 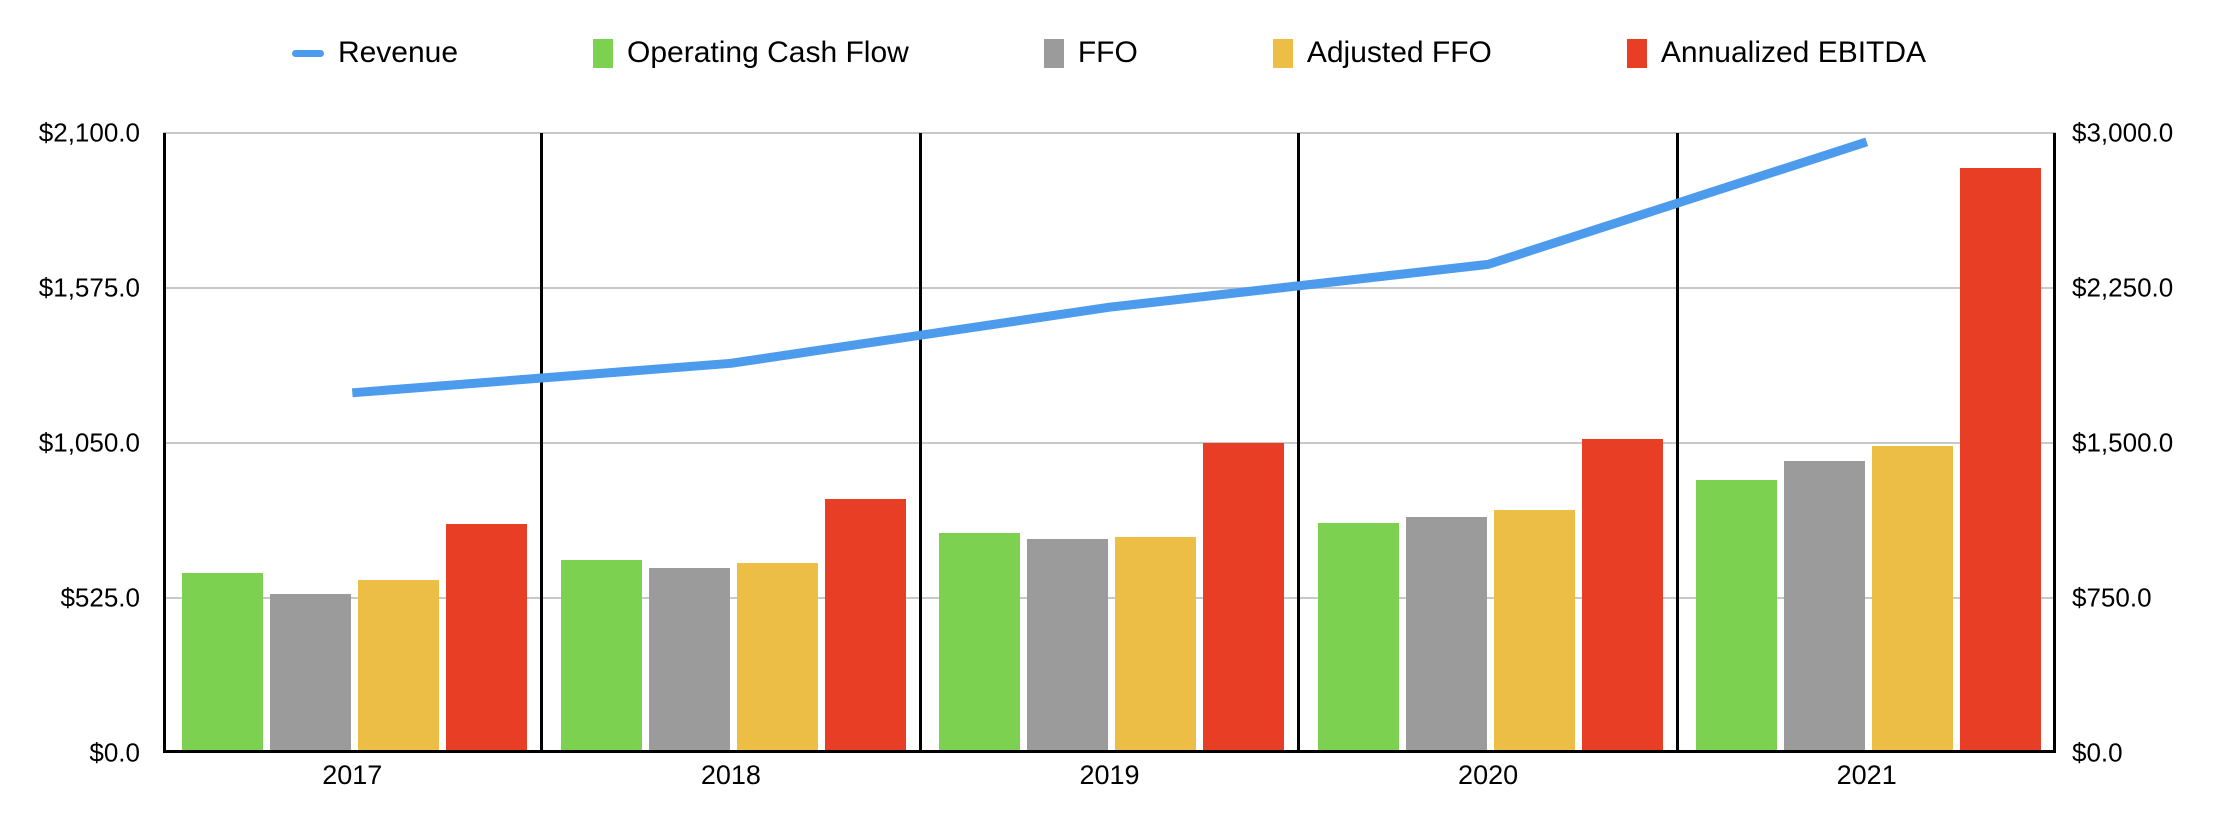 I want to click on bar-adjusted-ffo-2019, so click(x=1156, y=643).